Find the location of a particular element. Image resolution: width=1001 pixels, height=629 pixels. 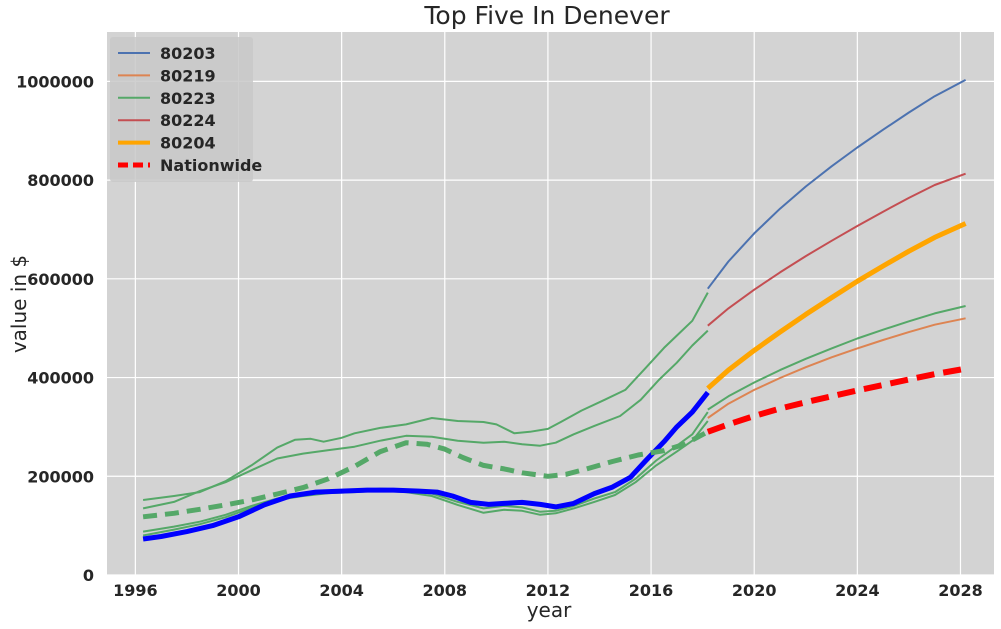

y-tick-label: 0 is located at coordinates (88, 575).